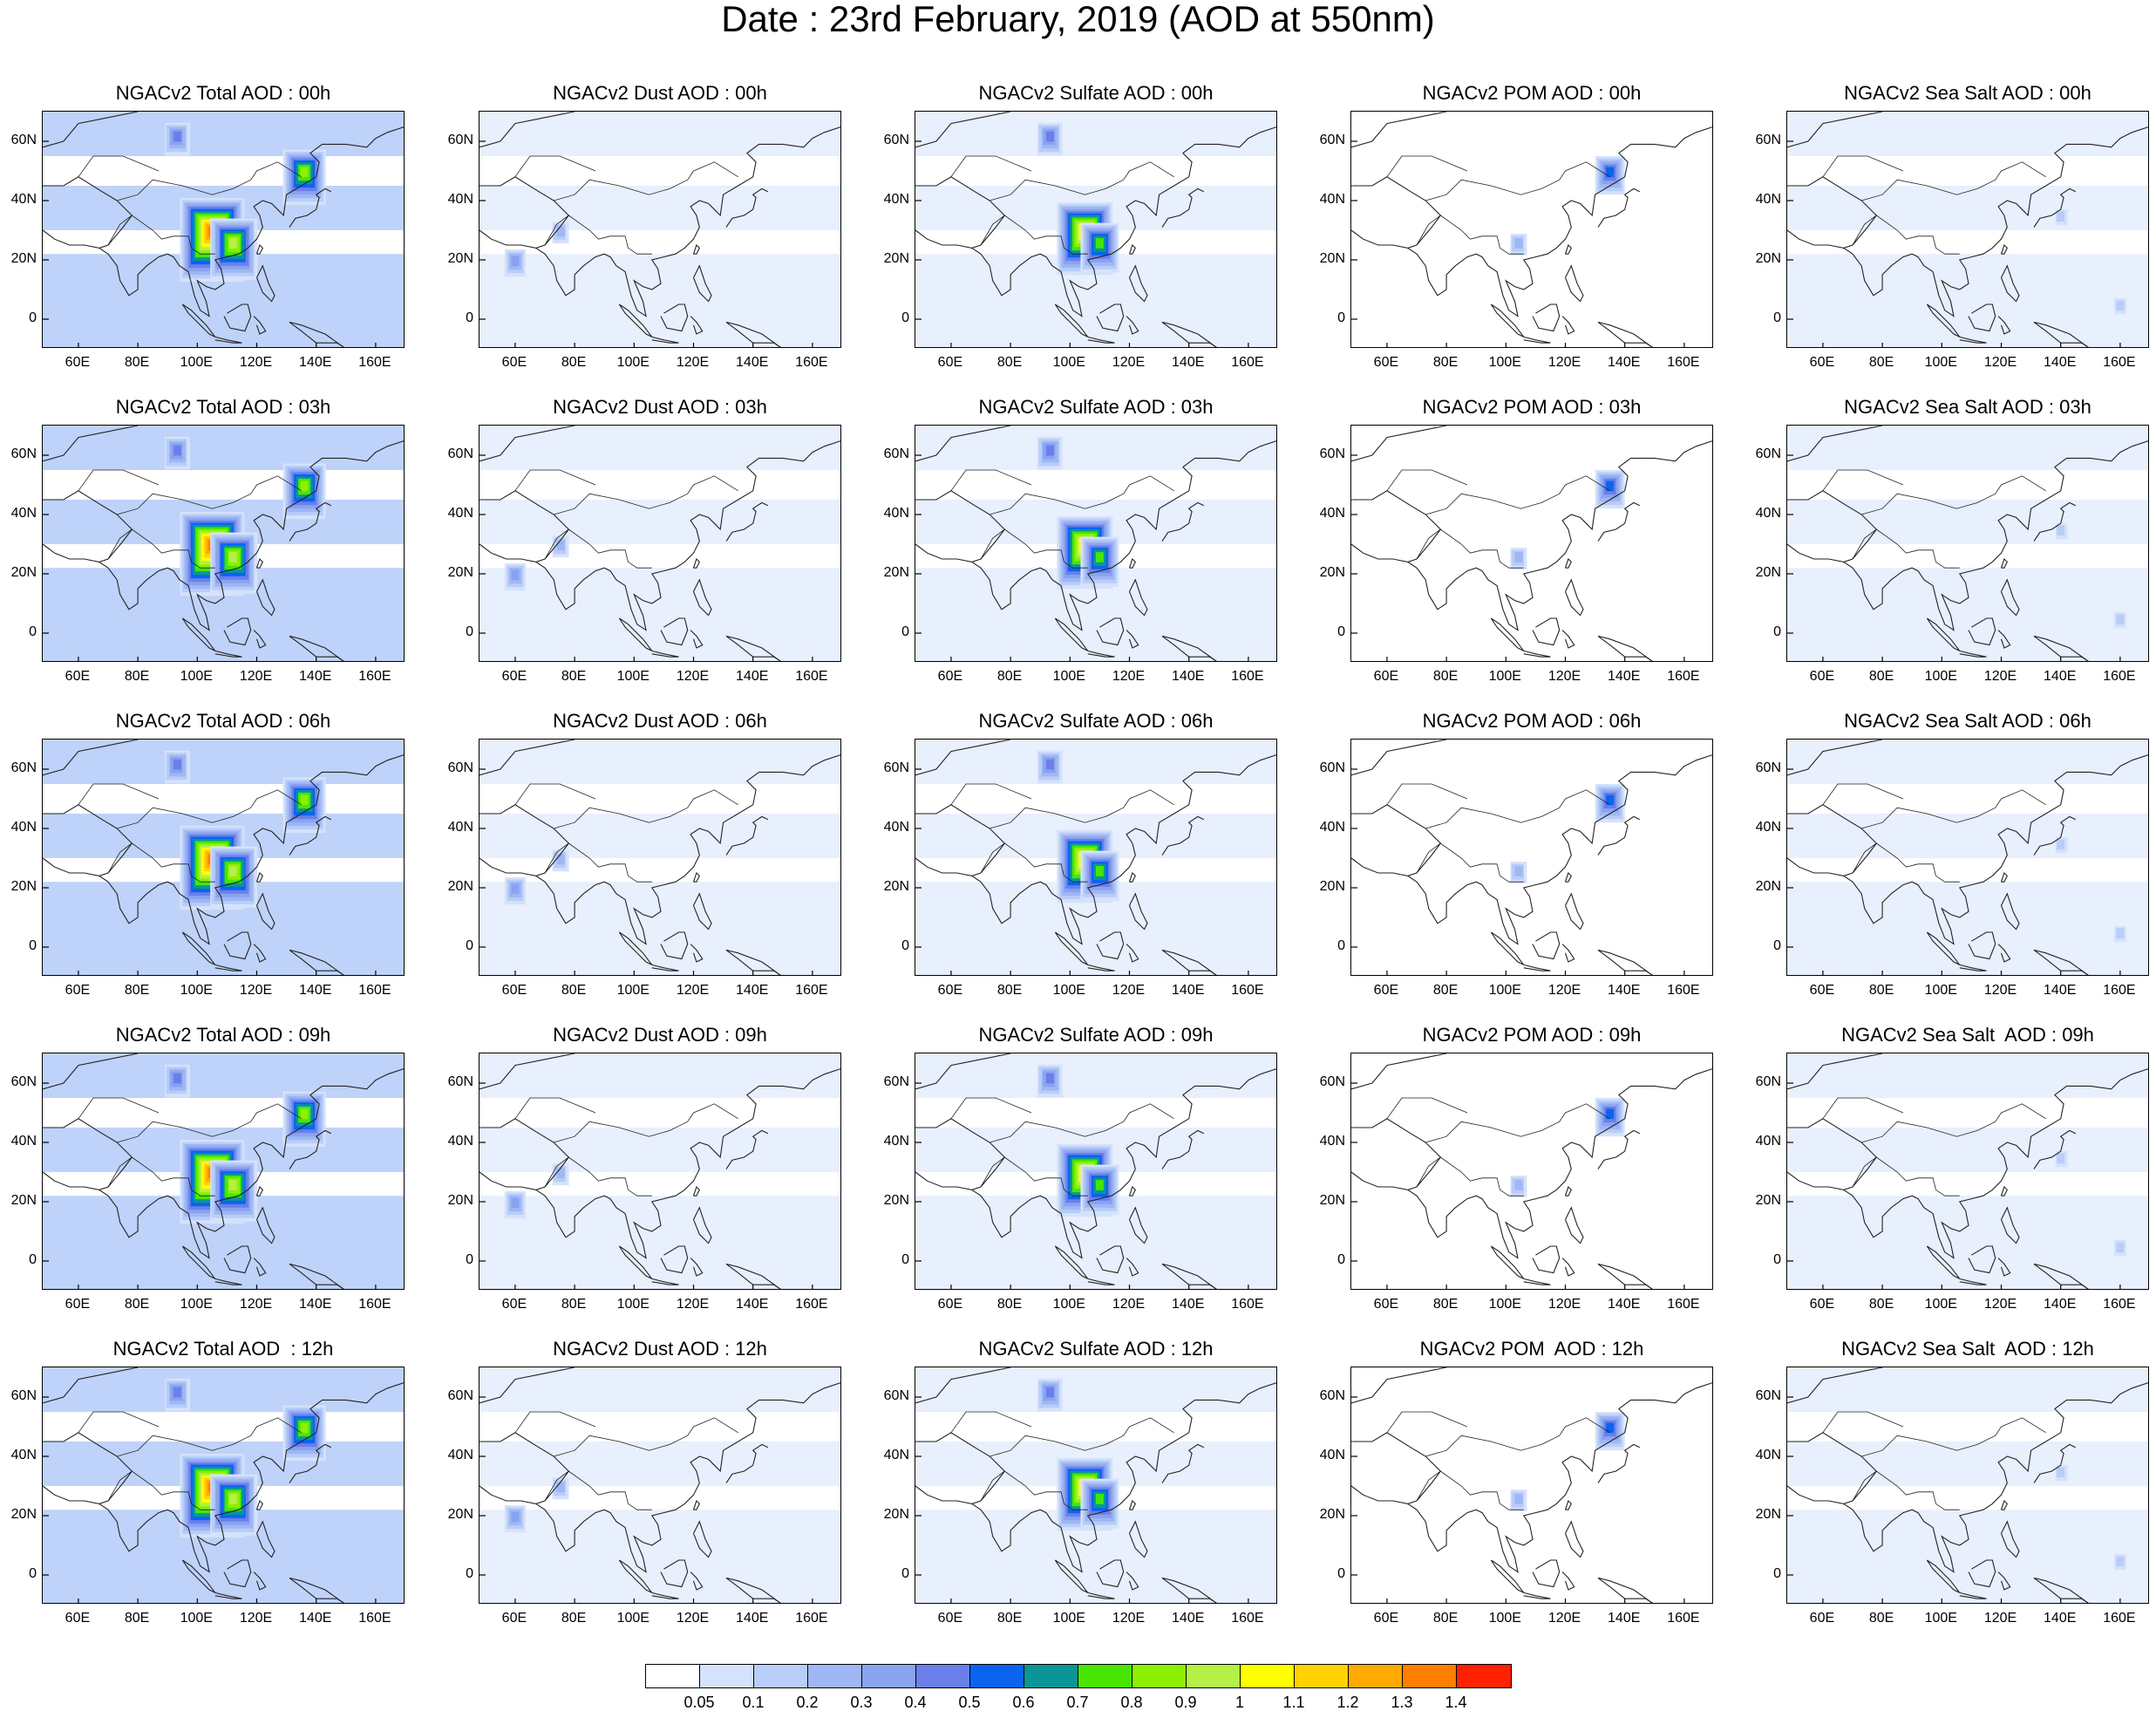 This screenshot has width=2156, height=1711. Describe the element at coordinates (1096, 407) in the screenshot. I see `panel-title: NGACv2 Sulfate AOD : 03h` at that location.